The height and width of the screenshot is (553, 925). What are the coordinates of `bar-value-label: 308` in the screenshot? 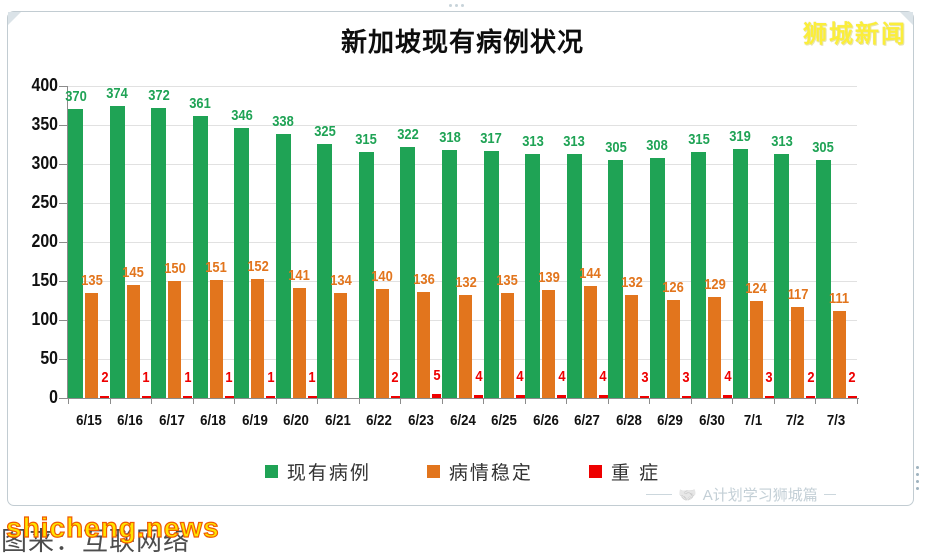 It's located at (657, 145).